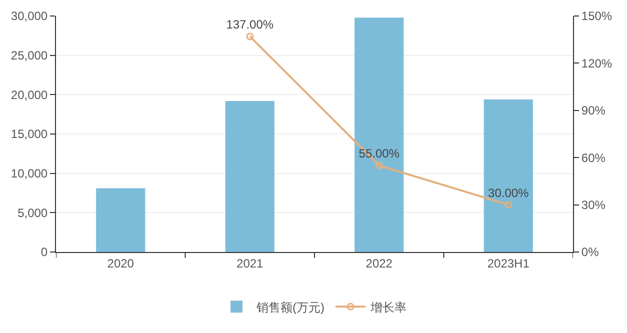 The width and height of the screenshot is (627, 333). What do you see at coordinates (593, 205) in the screenshot?
I see `y2-tick-label: 30%` at bounding box center [593, 205].